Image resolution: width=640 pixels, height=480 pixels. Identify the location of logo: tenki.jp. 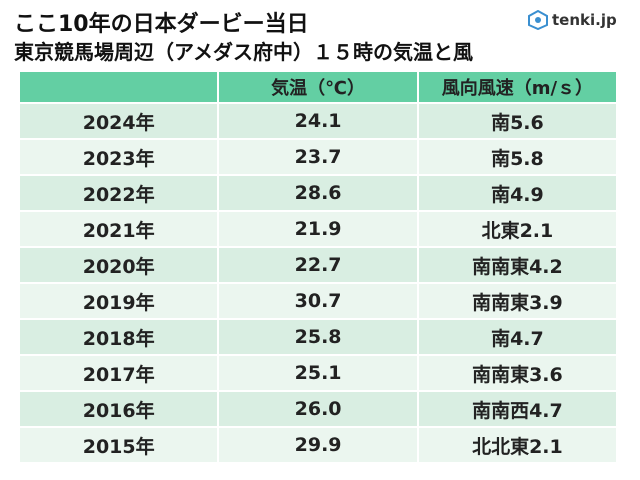
(572, 20).